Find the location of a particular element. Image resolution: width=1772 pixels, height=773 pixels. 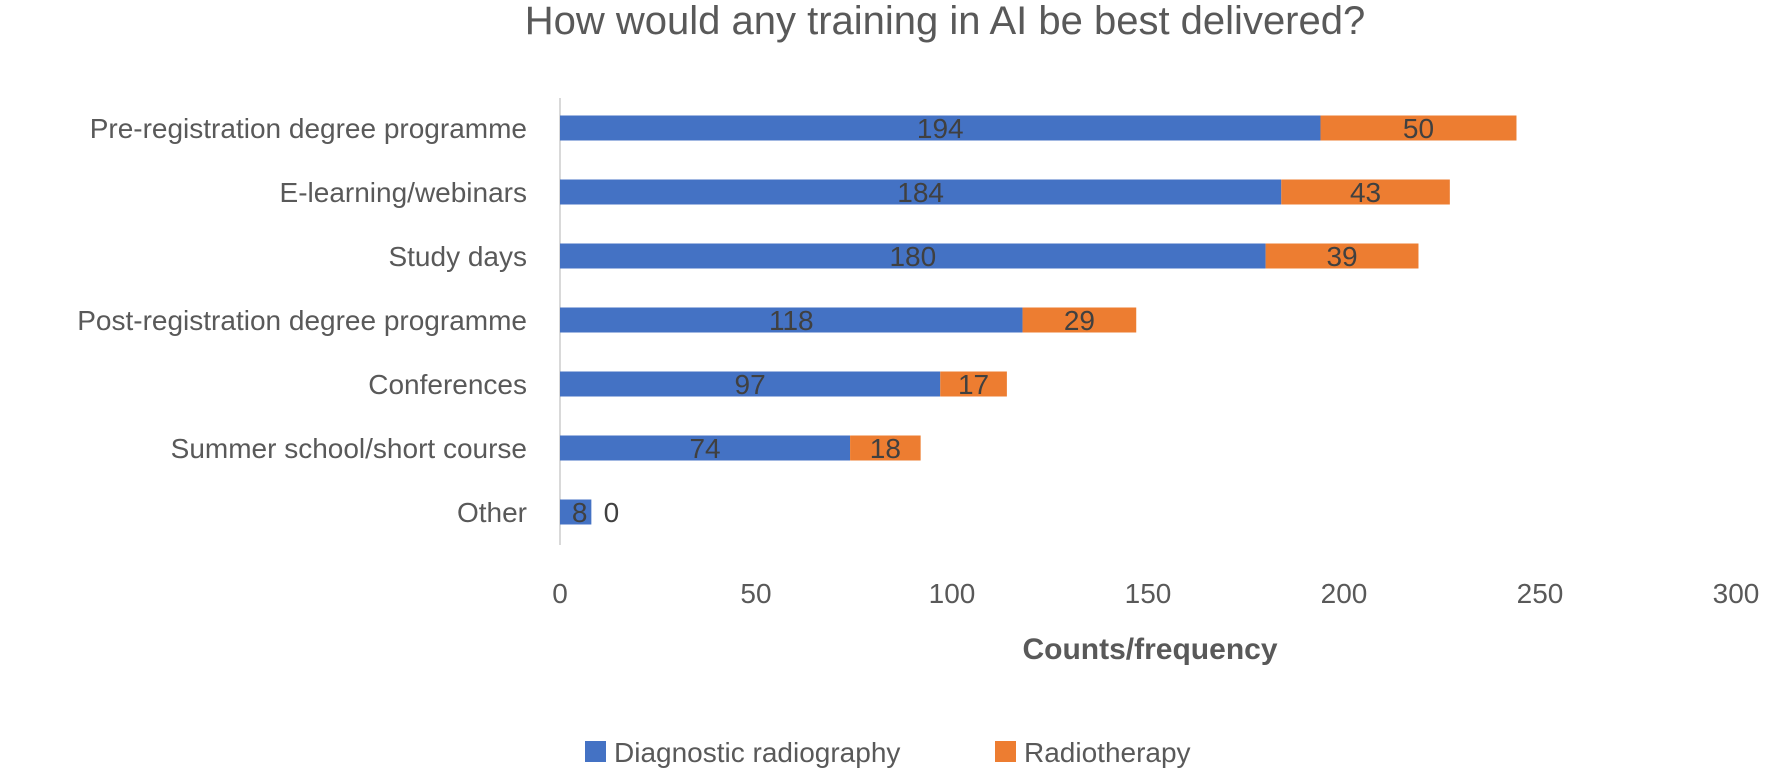

legend-label: Diagnostic radiography is located at coordinates (757, 752).